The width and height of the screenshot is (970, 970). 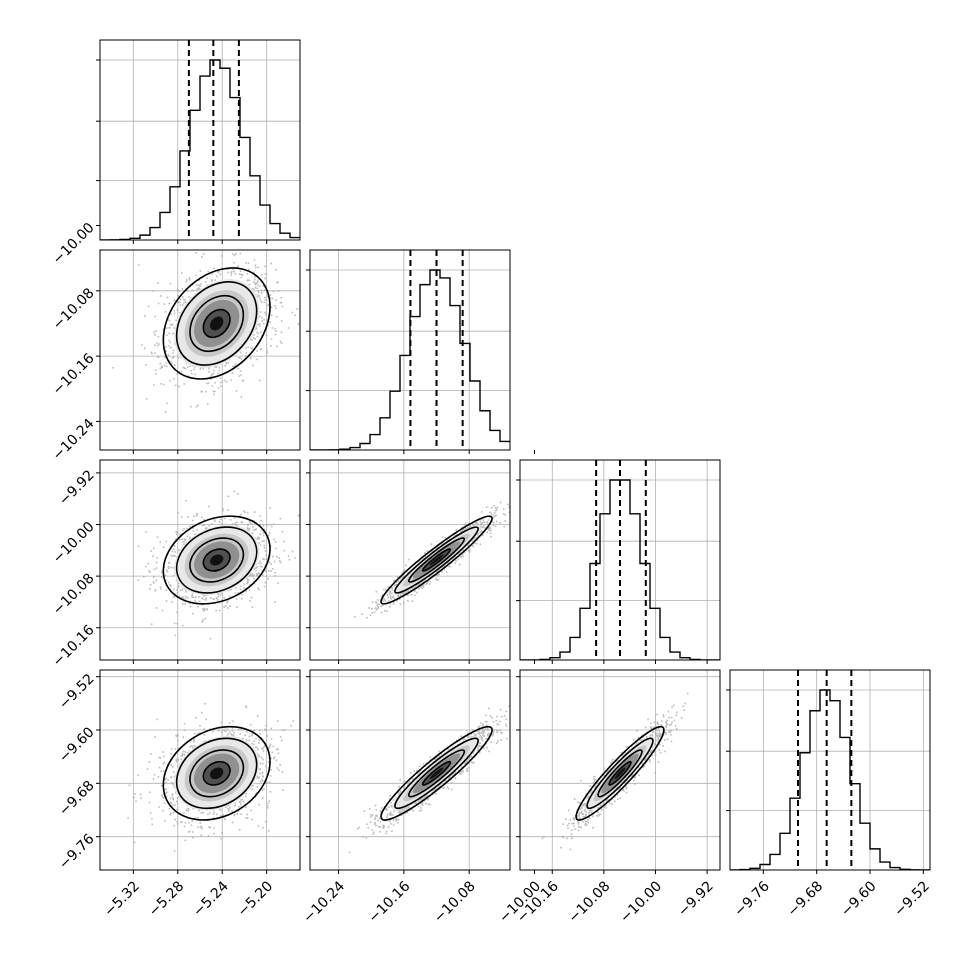 What do you see at coordinates (77, 745) in the screenshot?
I see `y-tick-label: −9.60` at bounding box center [77, 745].